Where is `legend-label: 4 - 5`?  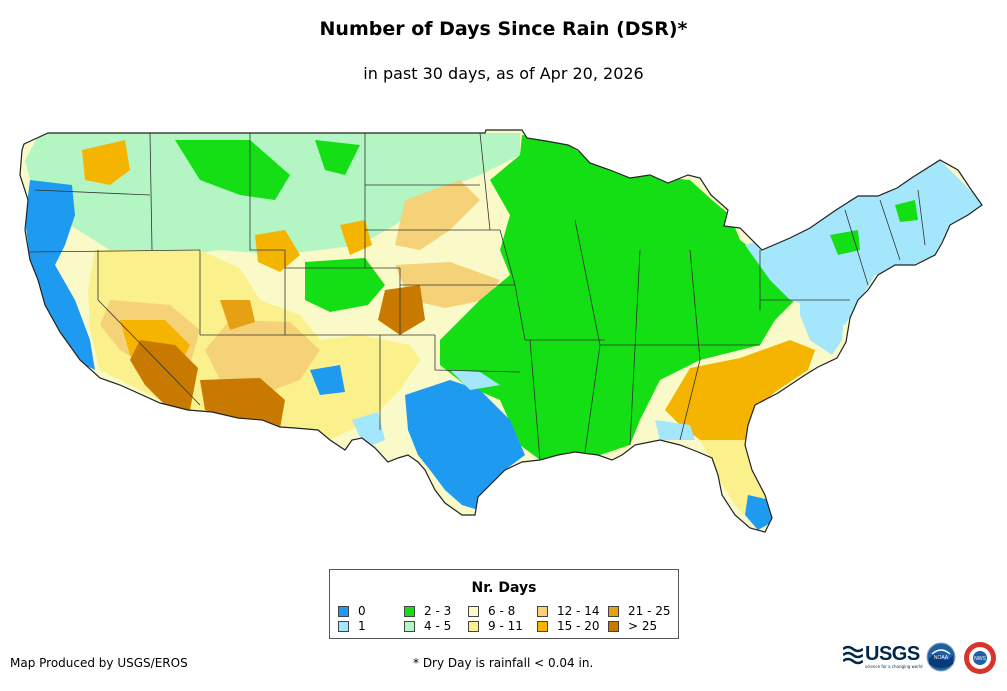
legend-label: 4 - 5 is located at coordinates (438, 626).